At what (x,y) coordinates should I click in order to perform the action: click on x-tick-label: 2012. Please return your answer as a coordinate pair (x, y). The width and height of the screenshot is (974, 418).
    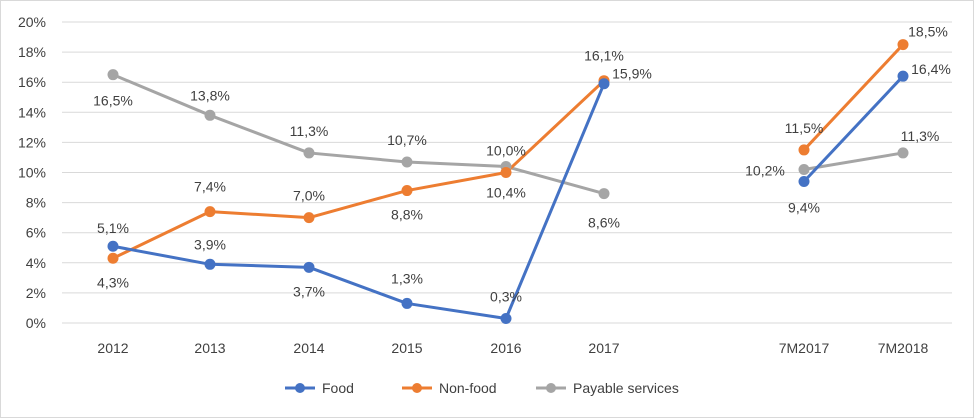
    Looking at the image, I should click on (112, 348).